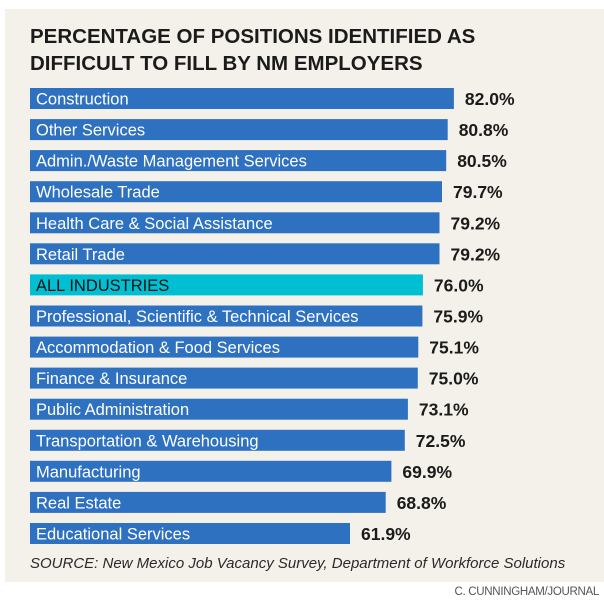 This screenshot has height=600, width=604. I want to click on bar-row: Other Services 80.8%, so click(269, 130).